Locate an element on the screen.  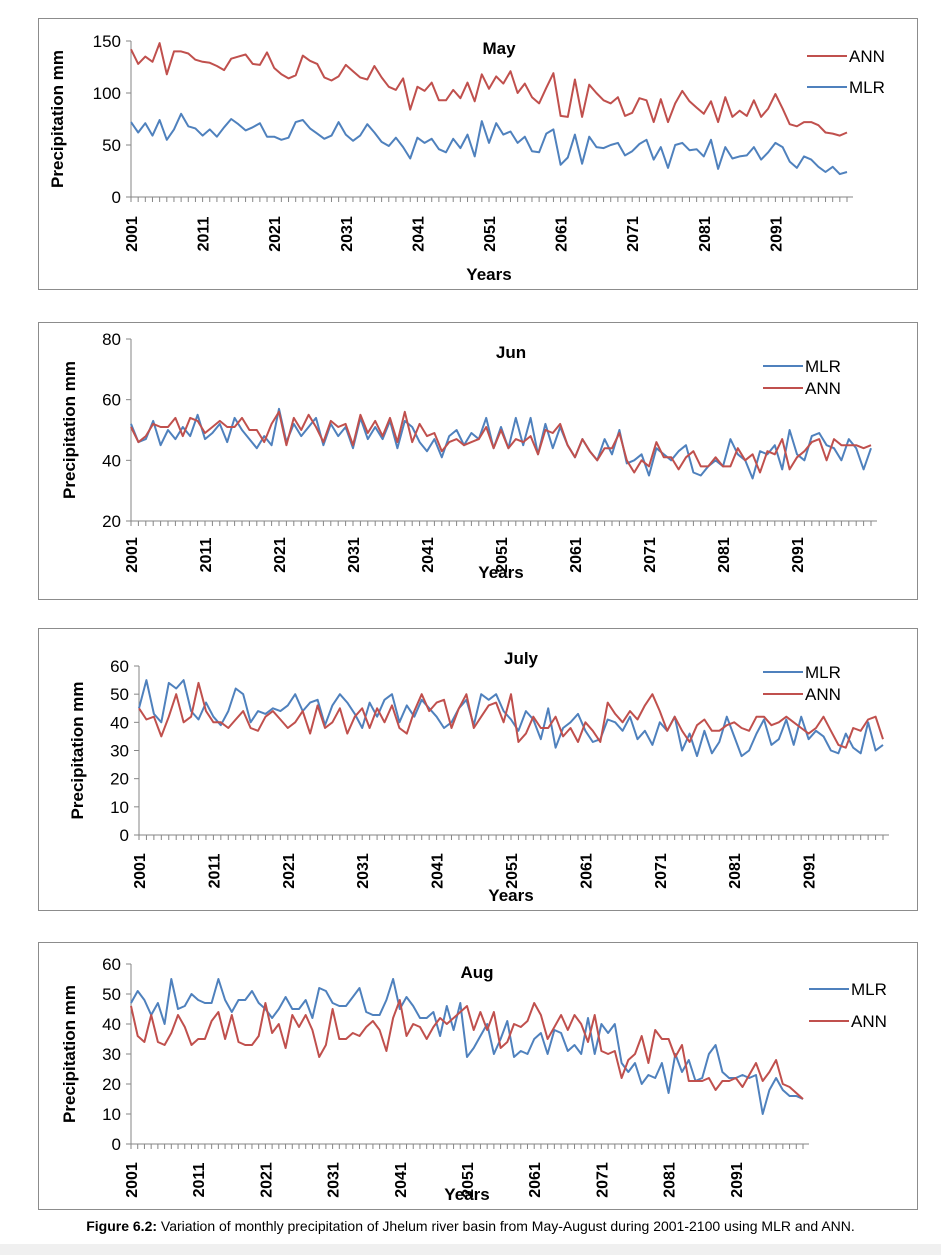
aug-y-tick-label: 10 is located at coordinates (111, 1114).